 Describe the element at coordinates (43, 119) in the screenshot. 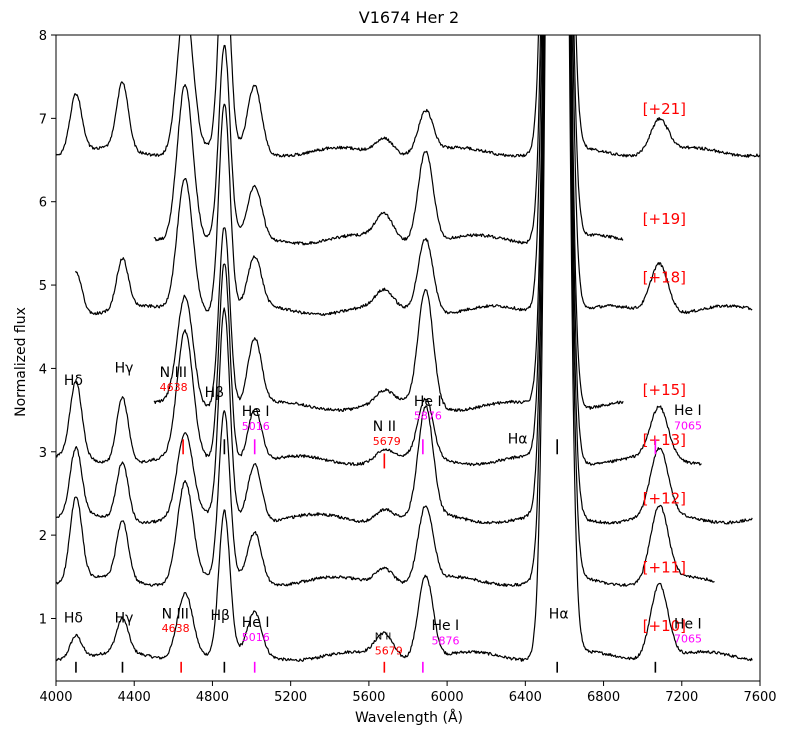

I see `y-tick-label: 7` at that location.